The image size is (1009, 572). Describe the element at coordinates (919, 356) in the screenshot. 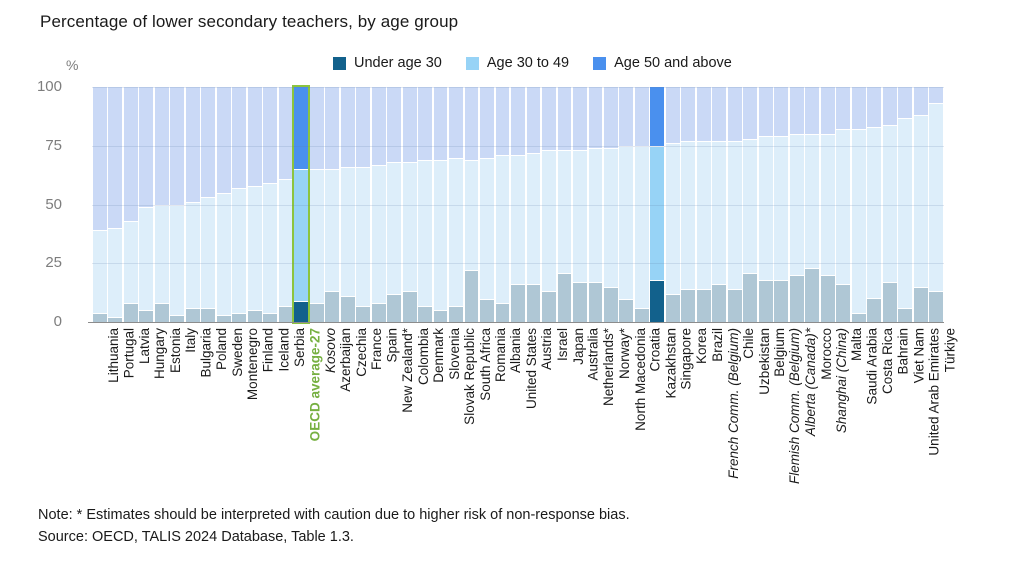

I see `x-label-viet-nam: Viet Nam` at that location.